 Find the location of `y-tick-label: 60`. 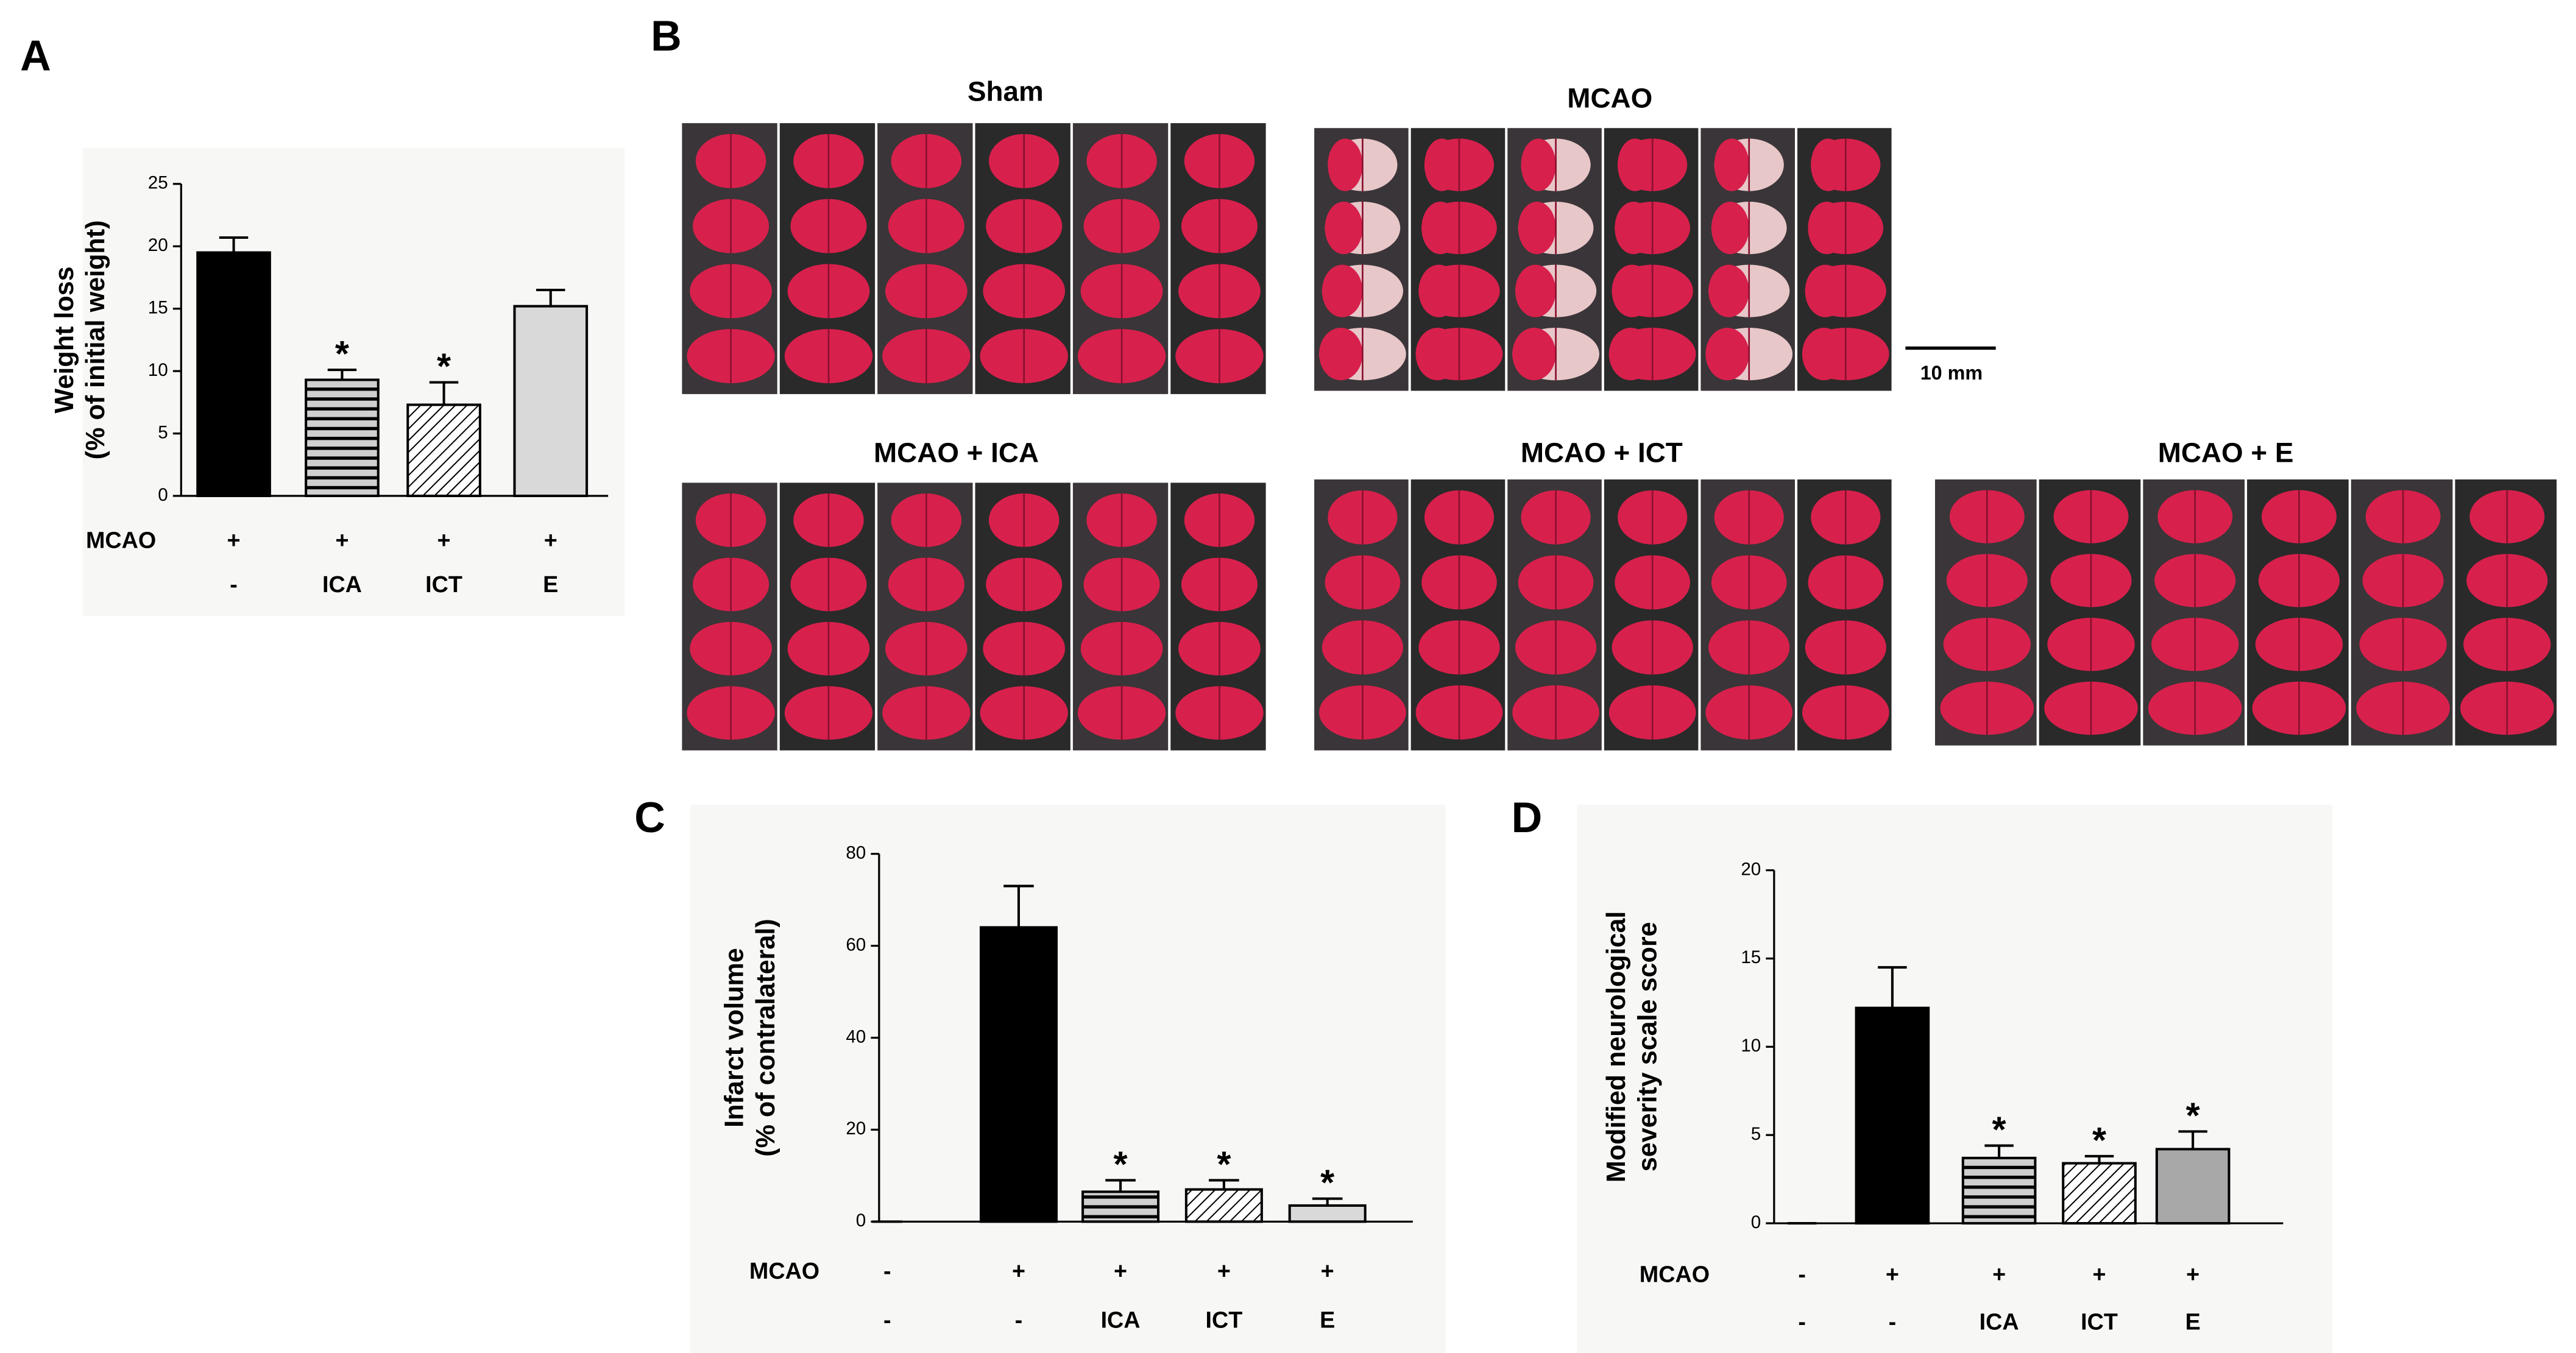

y-tick-label: 60 is located at coordinates (856, 944).